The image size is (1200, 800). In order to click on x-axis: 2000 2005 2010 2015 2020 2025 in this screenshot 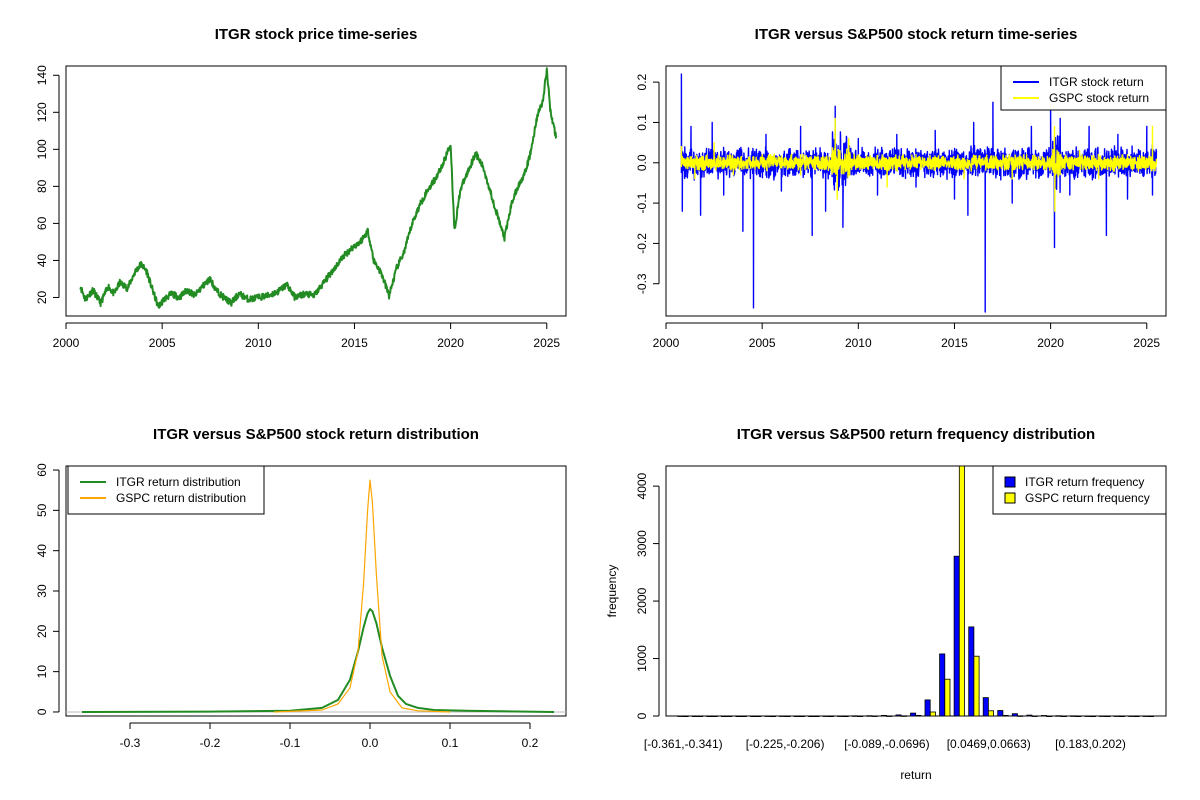, I will do `click(906, 336)`.